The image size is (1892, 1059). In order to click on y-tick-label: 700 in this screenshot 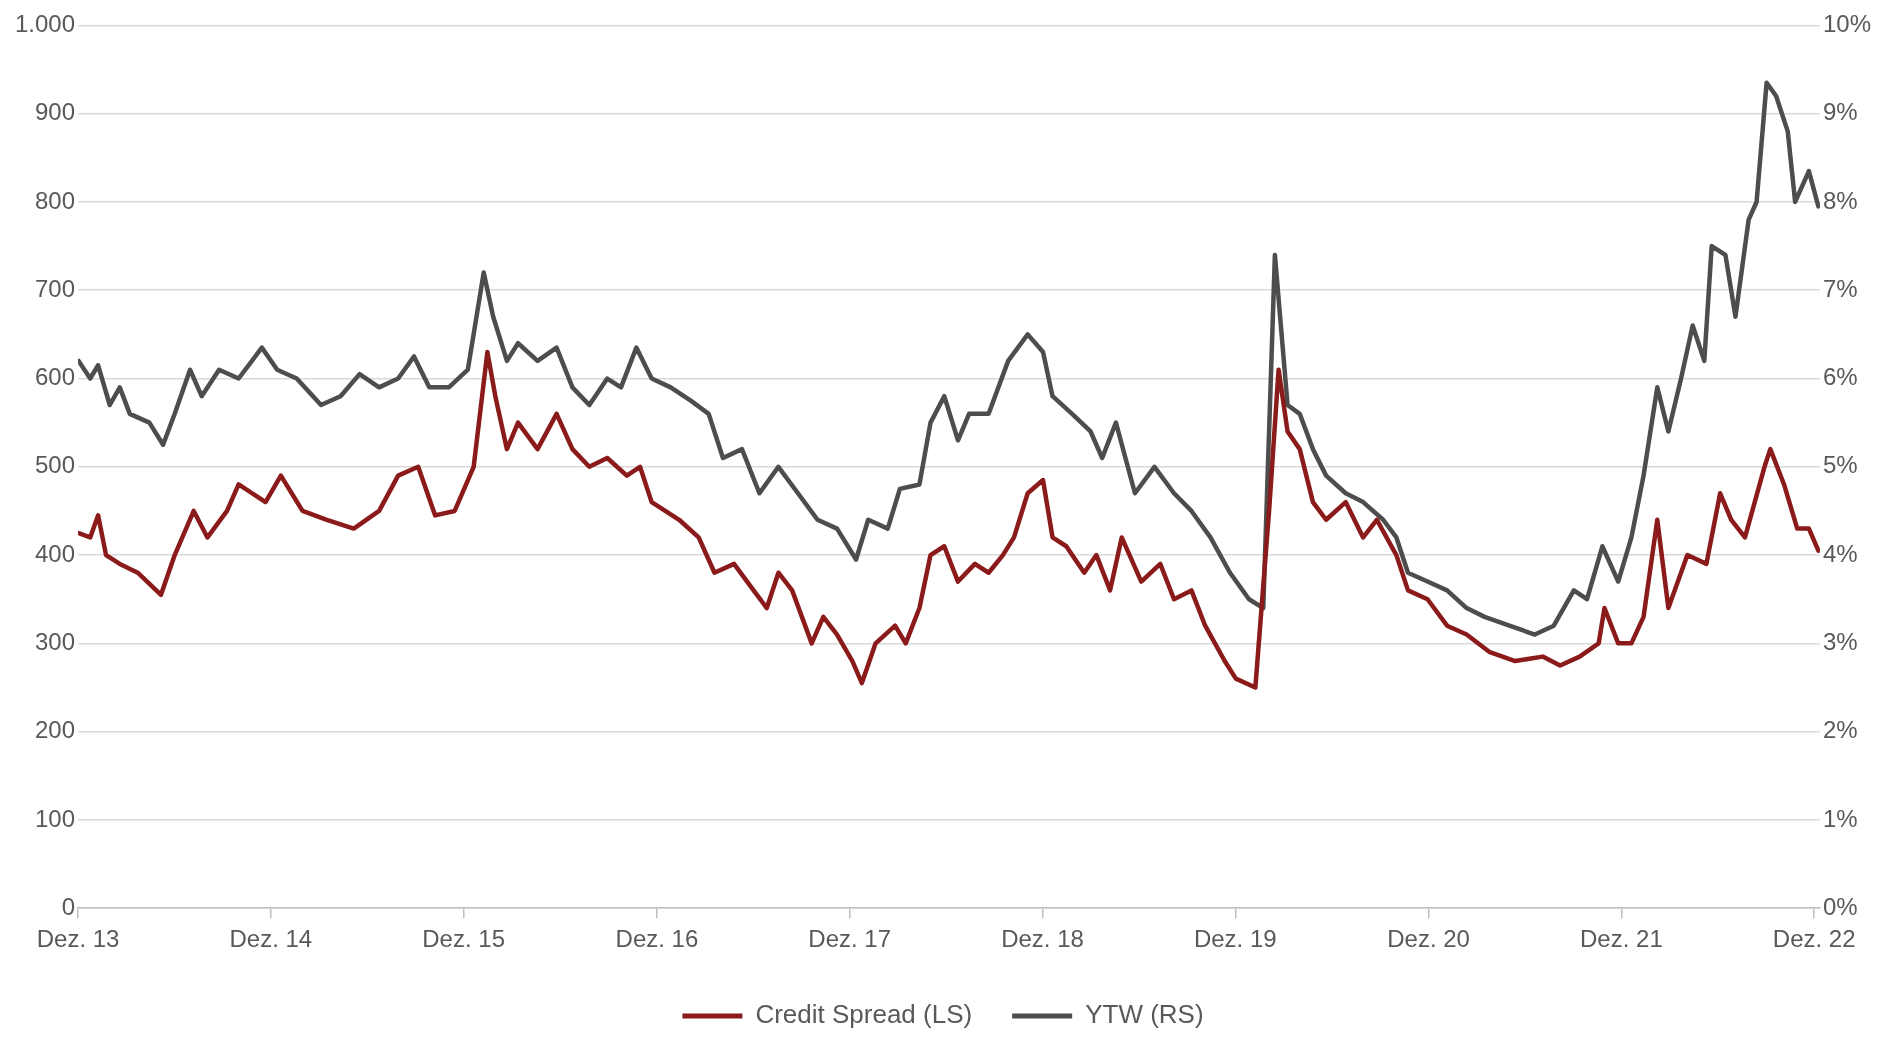, I will do `click(55, 288)`.